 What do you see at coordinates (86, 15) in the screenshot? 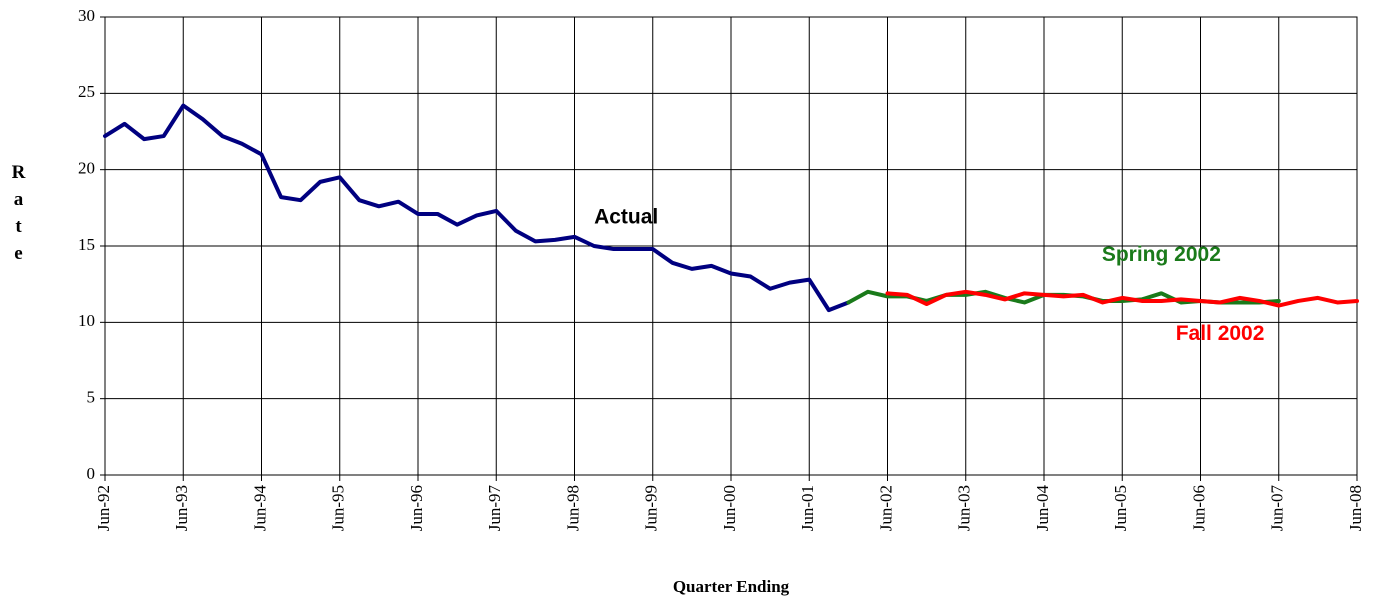
I see `y-tick-label: 30` at bounding box center [86, 15].